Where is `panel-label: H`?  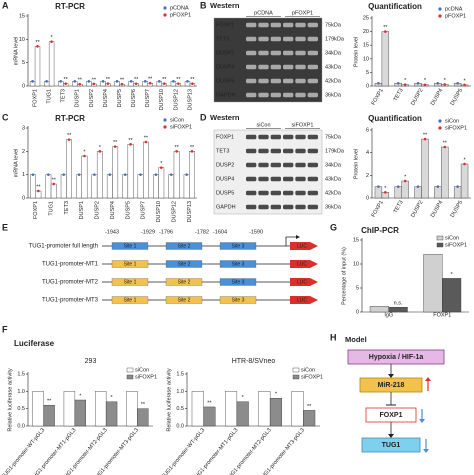
panel-label: H is located at coordinates (333, 337).